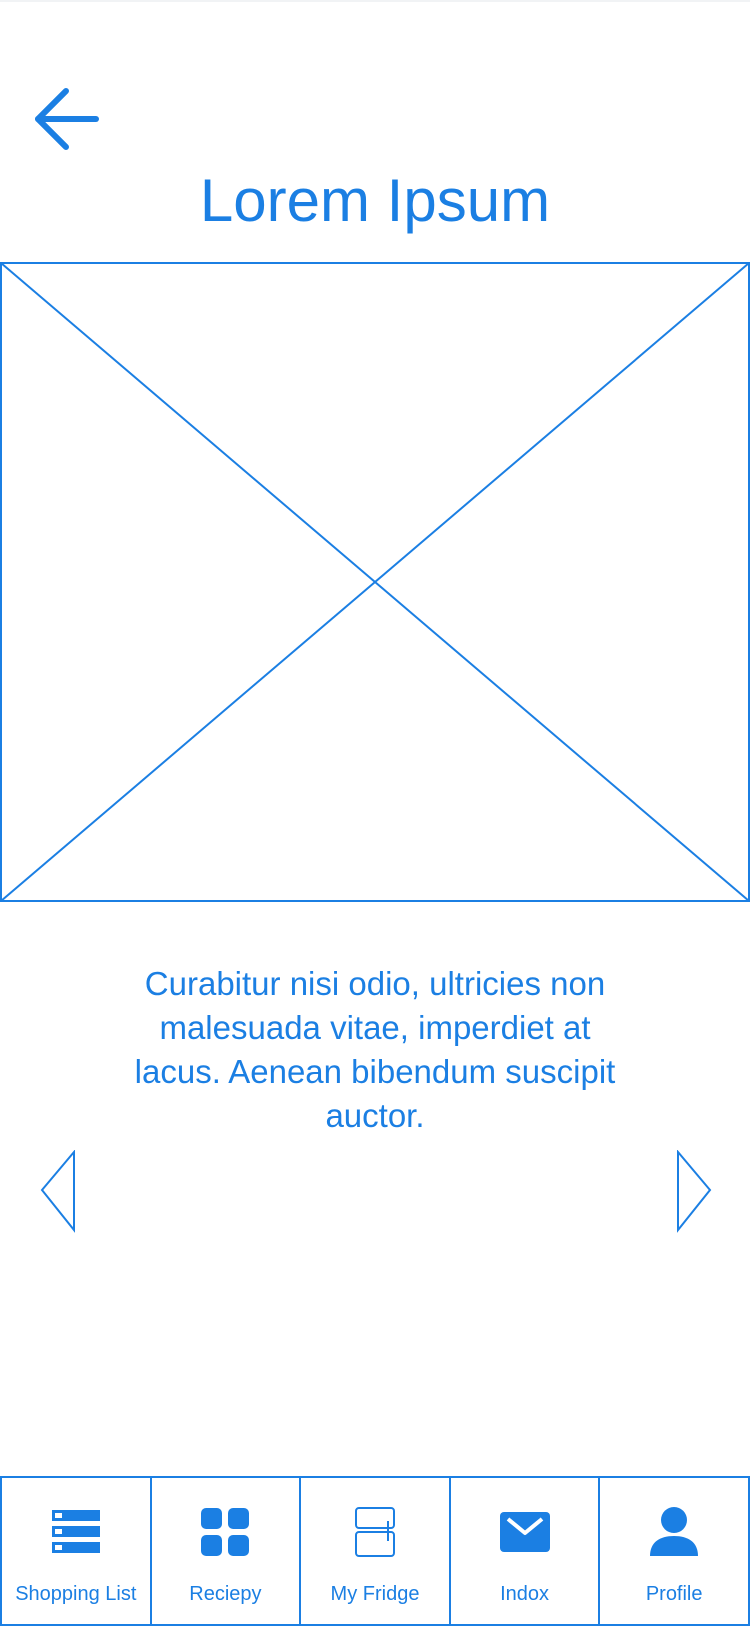 This screenshot has height=1626, width=750. I want to click on nav-label-my-fridge: My Fridge, so click(375, 1594).